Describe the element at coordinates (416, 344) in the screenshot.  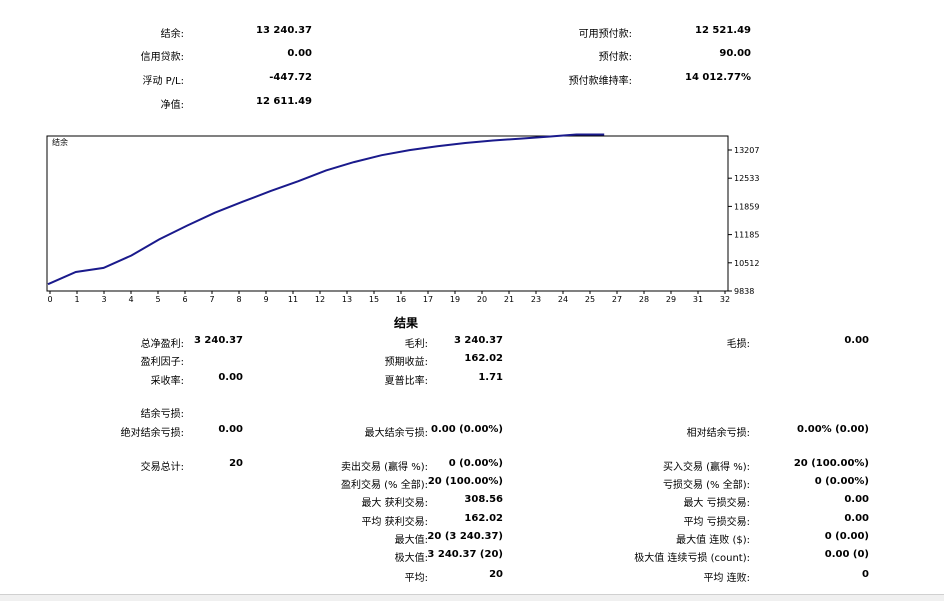
I see `gross-profit-label: 毛利:` at that location.